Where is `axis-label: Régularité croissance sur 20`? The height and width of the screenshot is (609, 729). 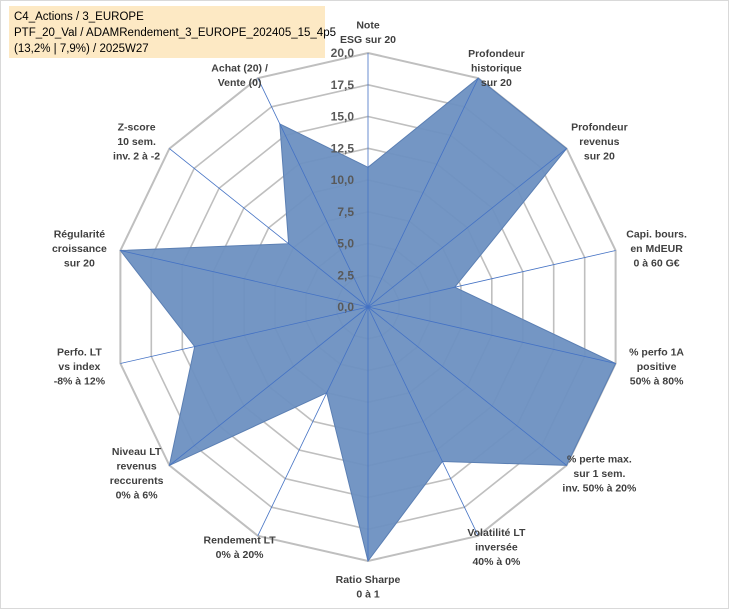
axis-label: Régularité croissance sur 20 is located at coordinates (79, 248).